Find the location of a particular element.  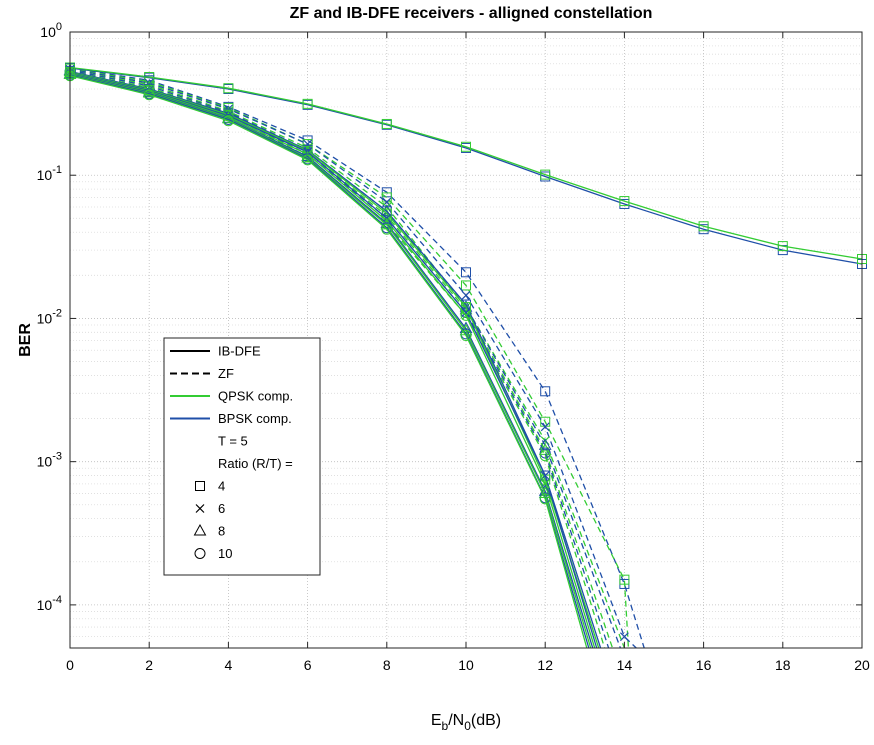

y-tick-label: 10⁻³ is located at coordinates (49, 460).